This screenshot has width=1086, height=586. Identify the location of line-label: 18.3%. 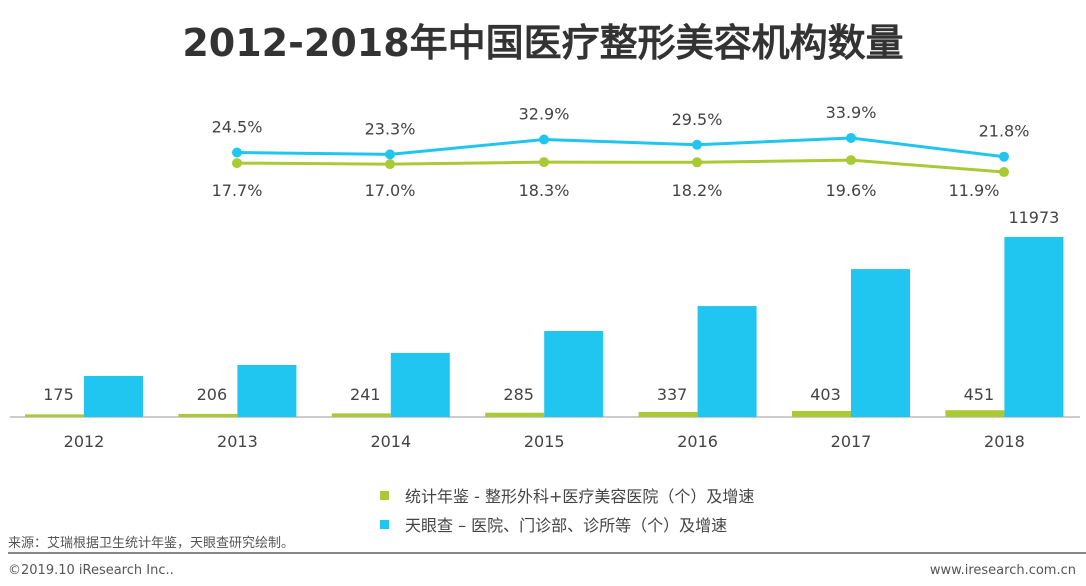
(544, 190).